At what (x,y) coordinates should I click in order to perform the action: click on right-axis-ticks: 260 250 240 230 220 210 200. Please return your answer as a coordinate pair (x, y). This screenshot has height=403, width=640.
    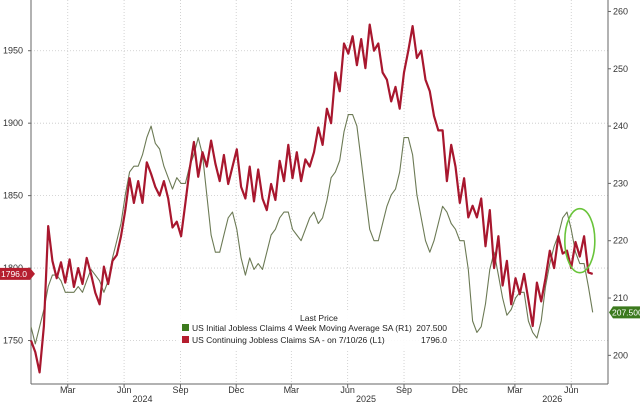
    Looking at the image, I should click on (618, 183).